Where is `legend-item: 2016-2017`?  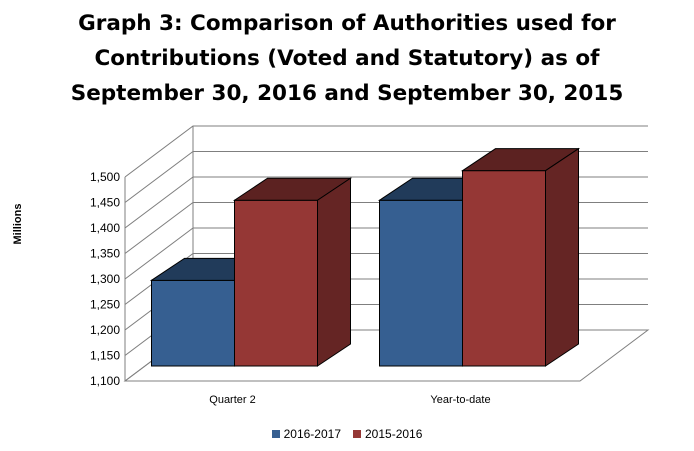
legend-item: 2016-2017 is located at coordinates (306, 434).